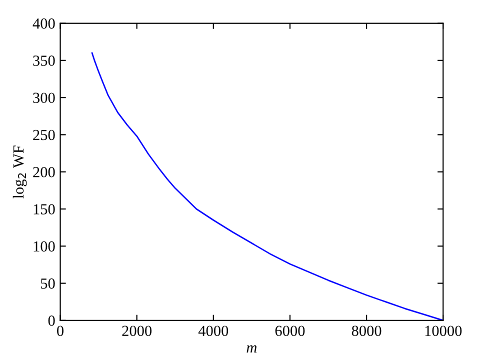  Describe the element at coordinates (44, 246) in the screenshot. I see `y-tick-label: 100` at that location.